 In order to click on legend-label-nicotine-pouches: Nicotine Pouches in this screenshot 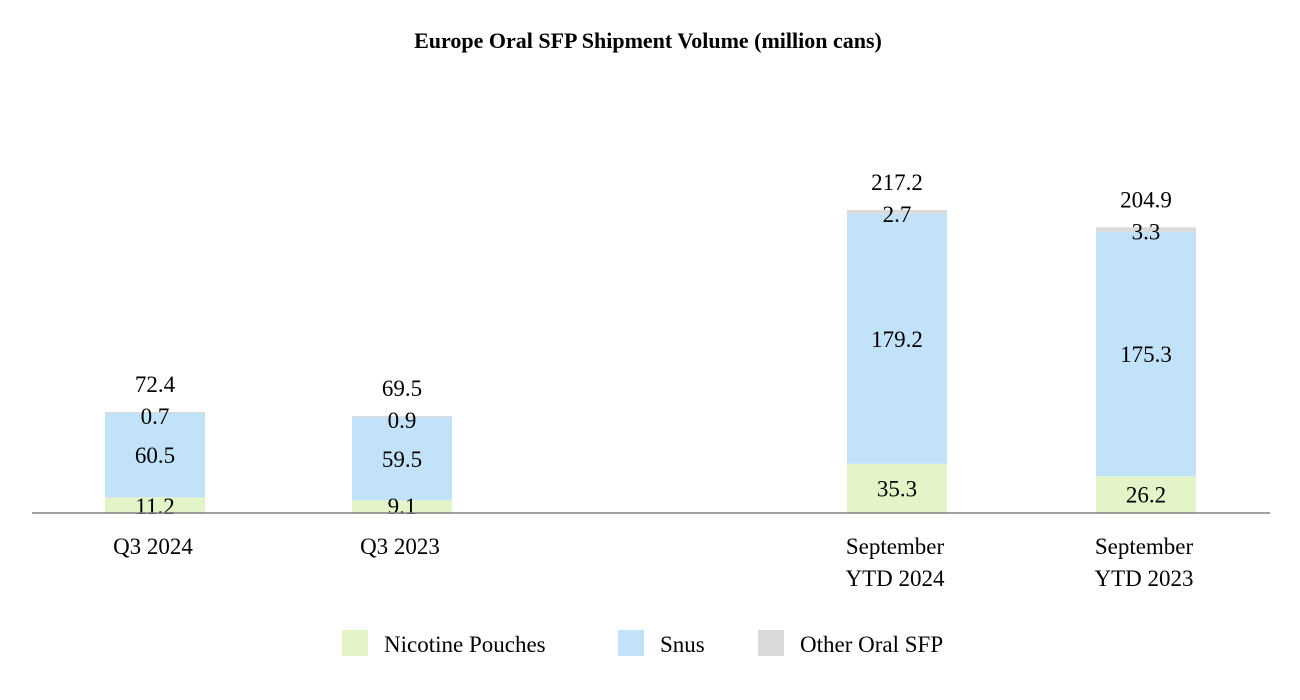, I will do `click(465, 644)`.